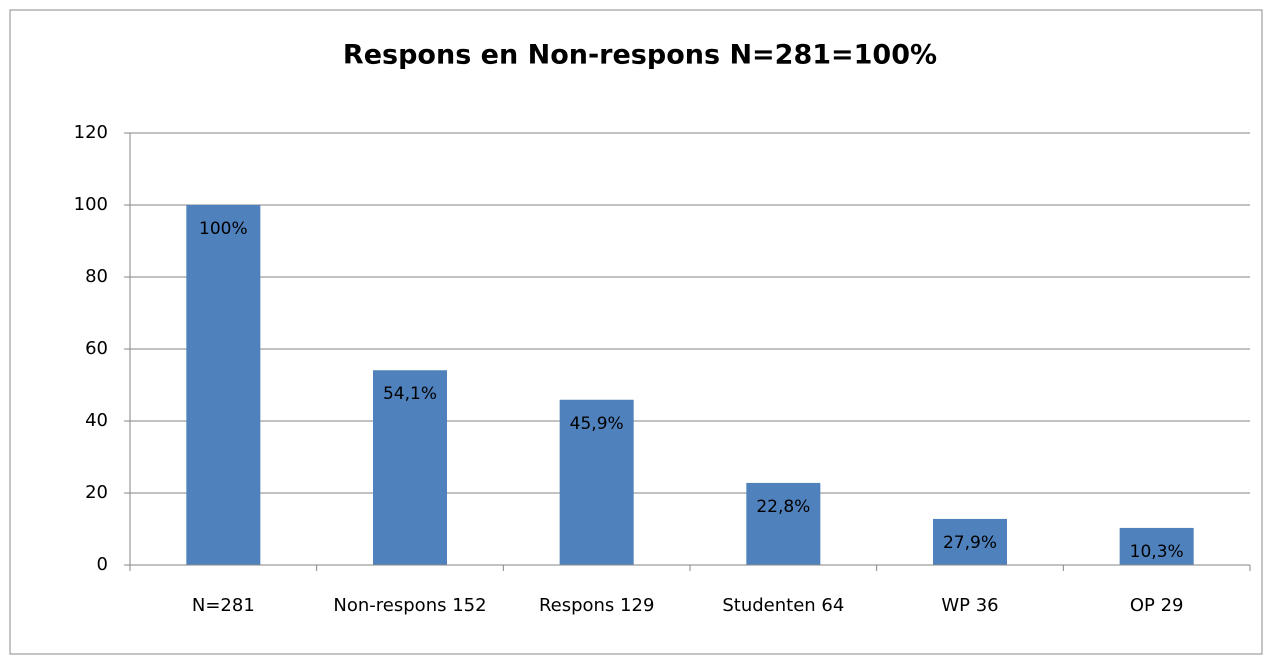 The width and height of the screenshot is (1272, 668). I want to click on data-label: 27,9%, so click(970, 543).